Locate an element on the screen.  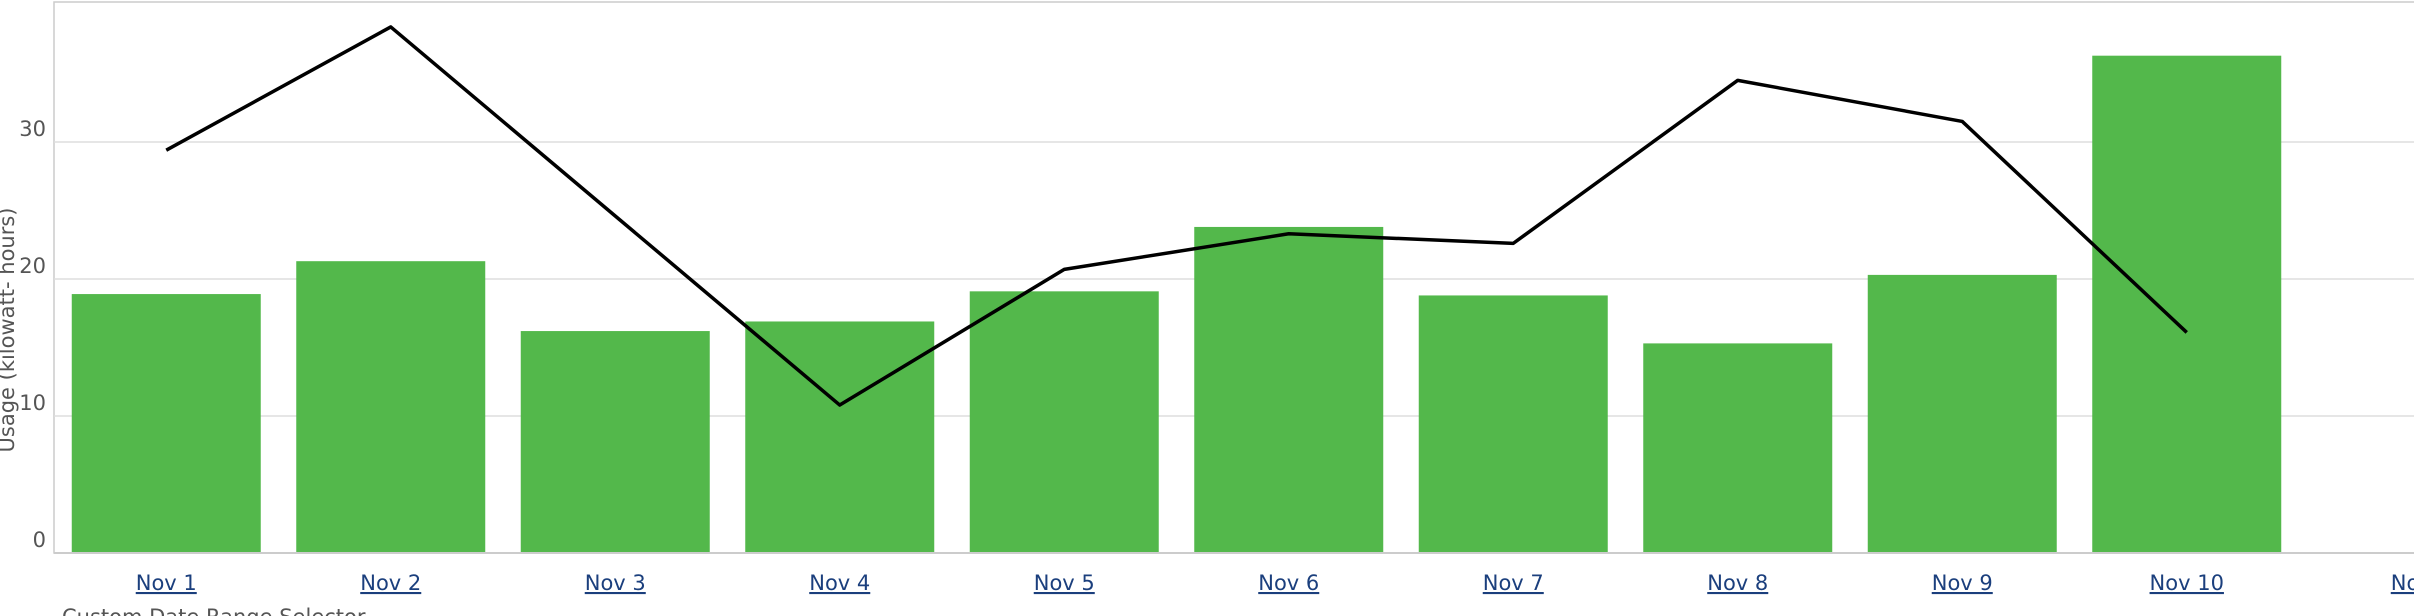
y-tick-label: 20 is located at coordinates (32, 266).